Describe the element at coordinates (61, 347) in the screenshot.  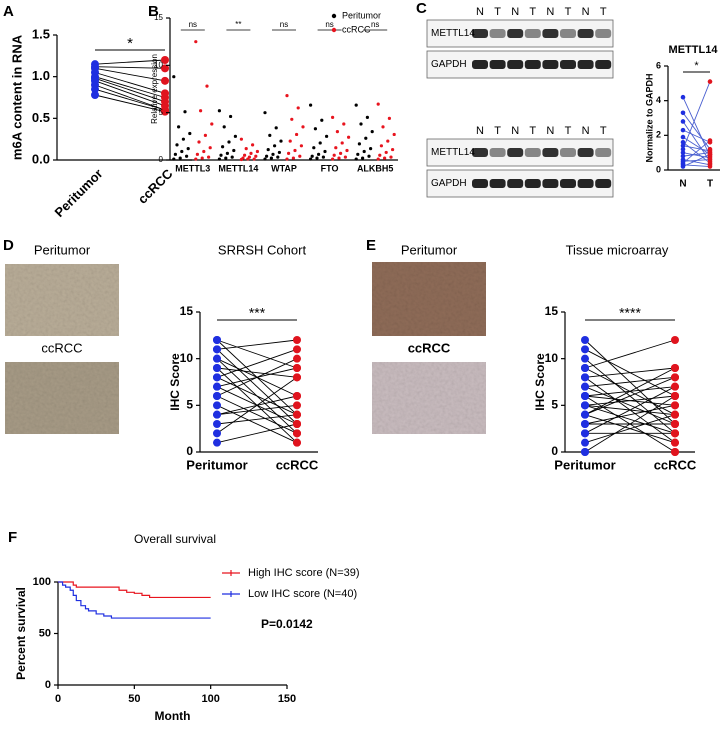
I see `image-label: ccRCC` at that location.